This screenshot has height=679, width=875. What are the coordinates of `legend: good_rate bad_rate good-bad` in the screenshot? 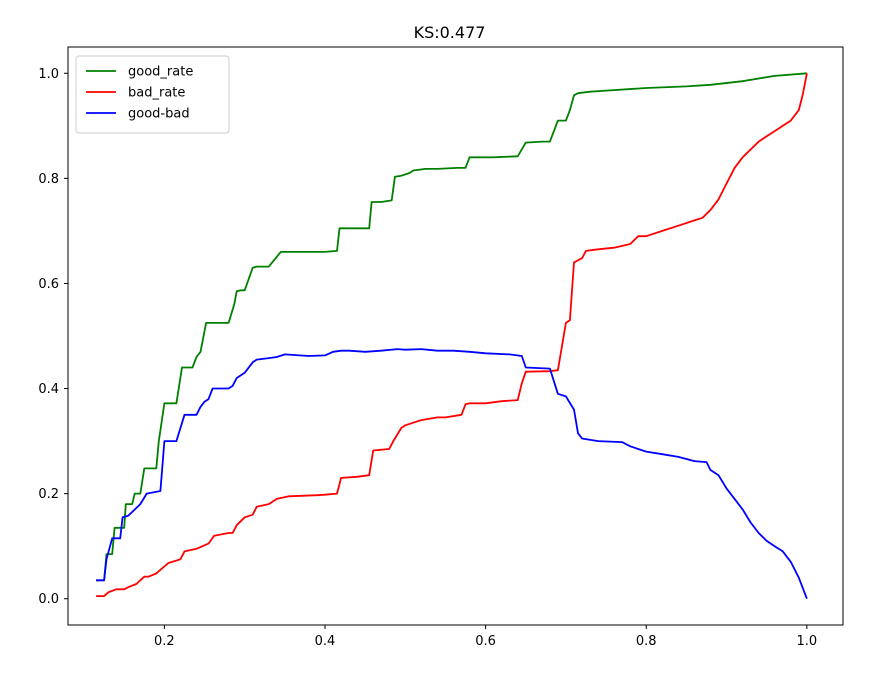 It's located at (152, 94).